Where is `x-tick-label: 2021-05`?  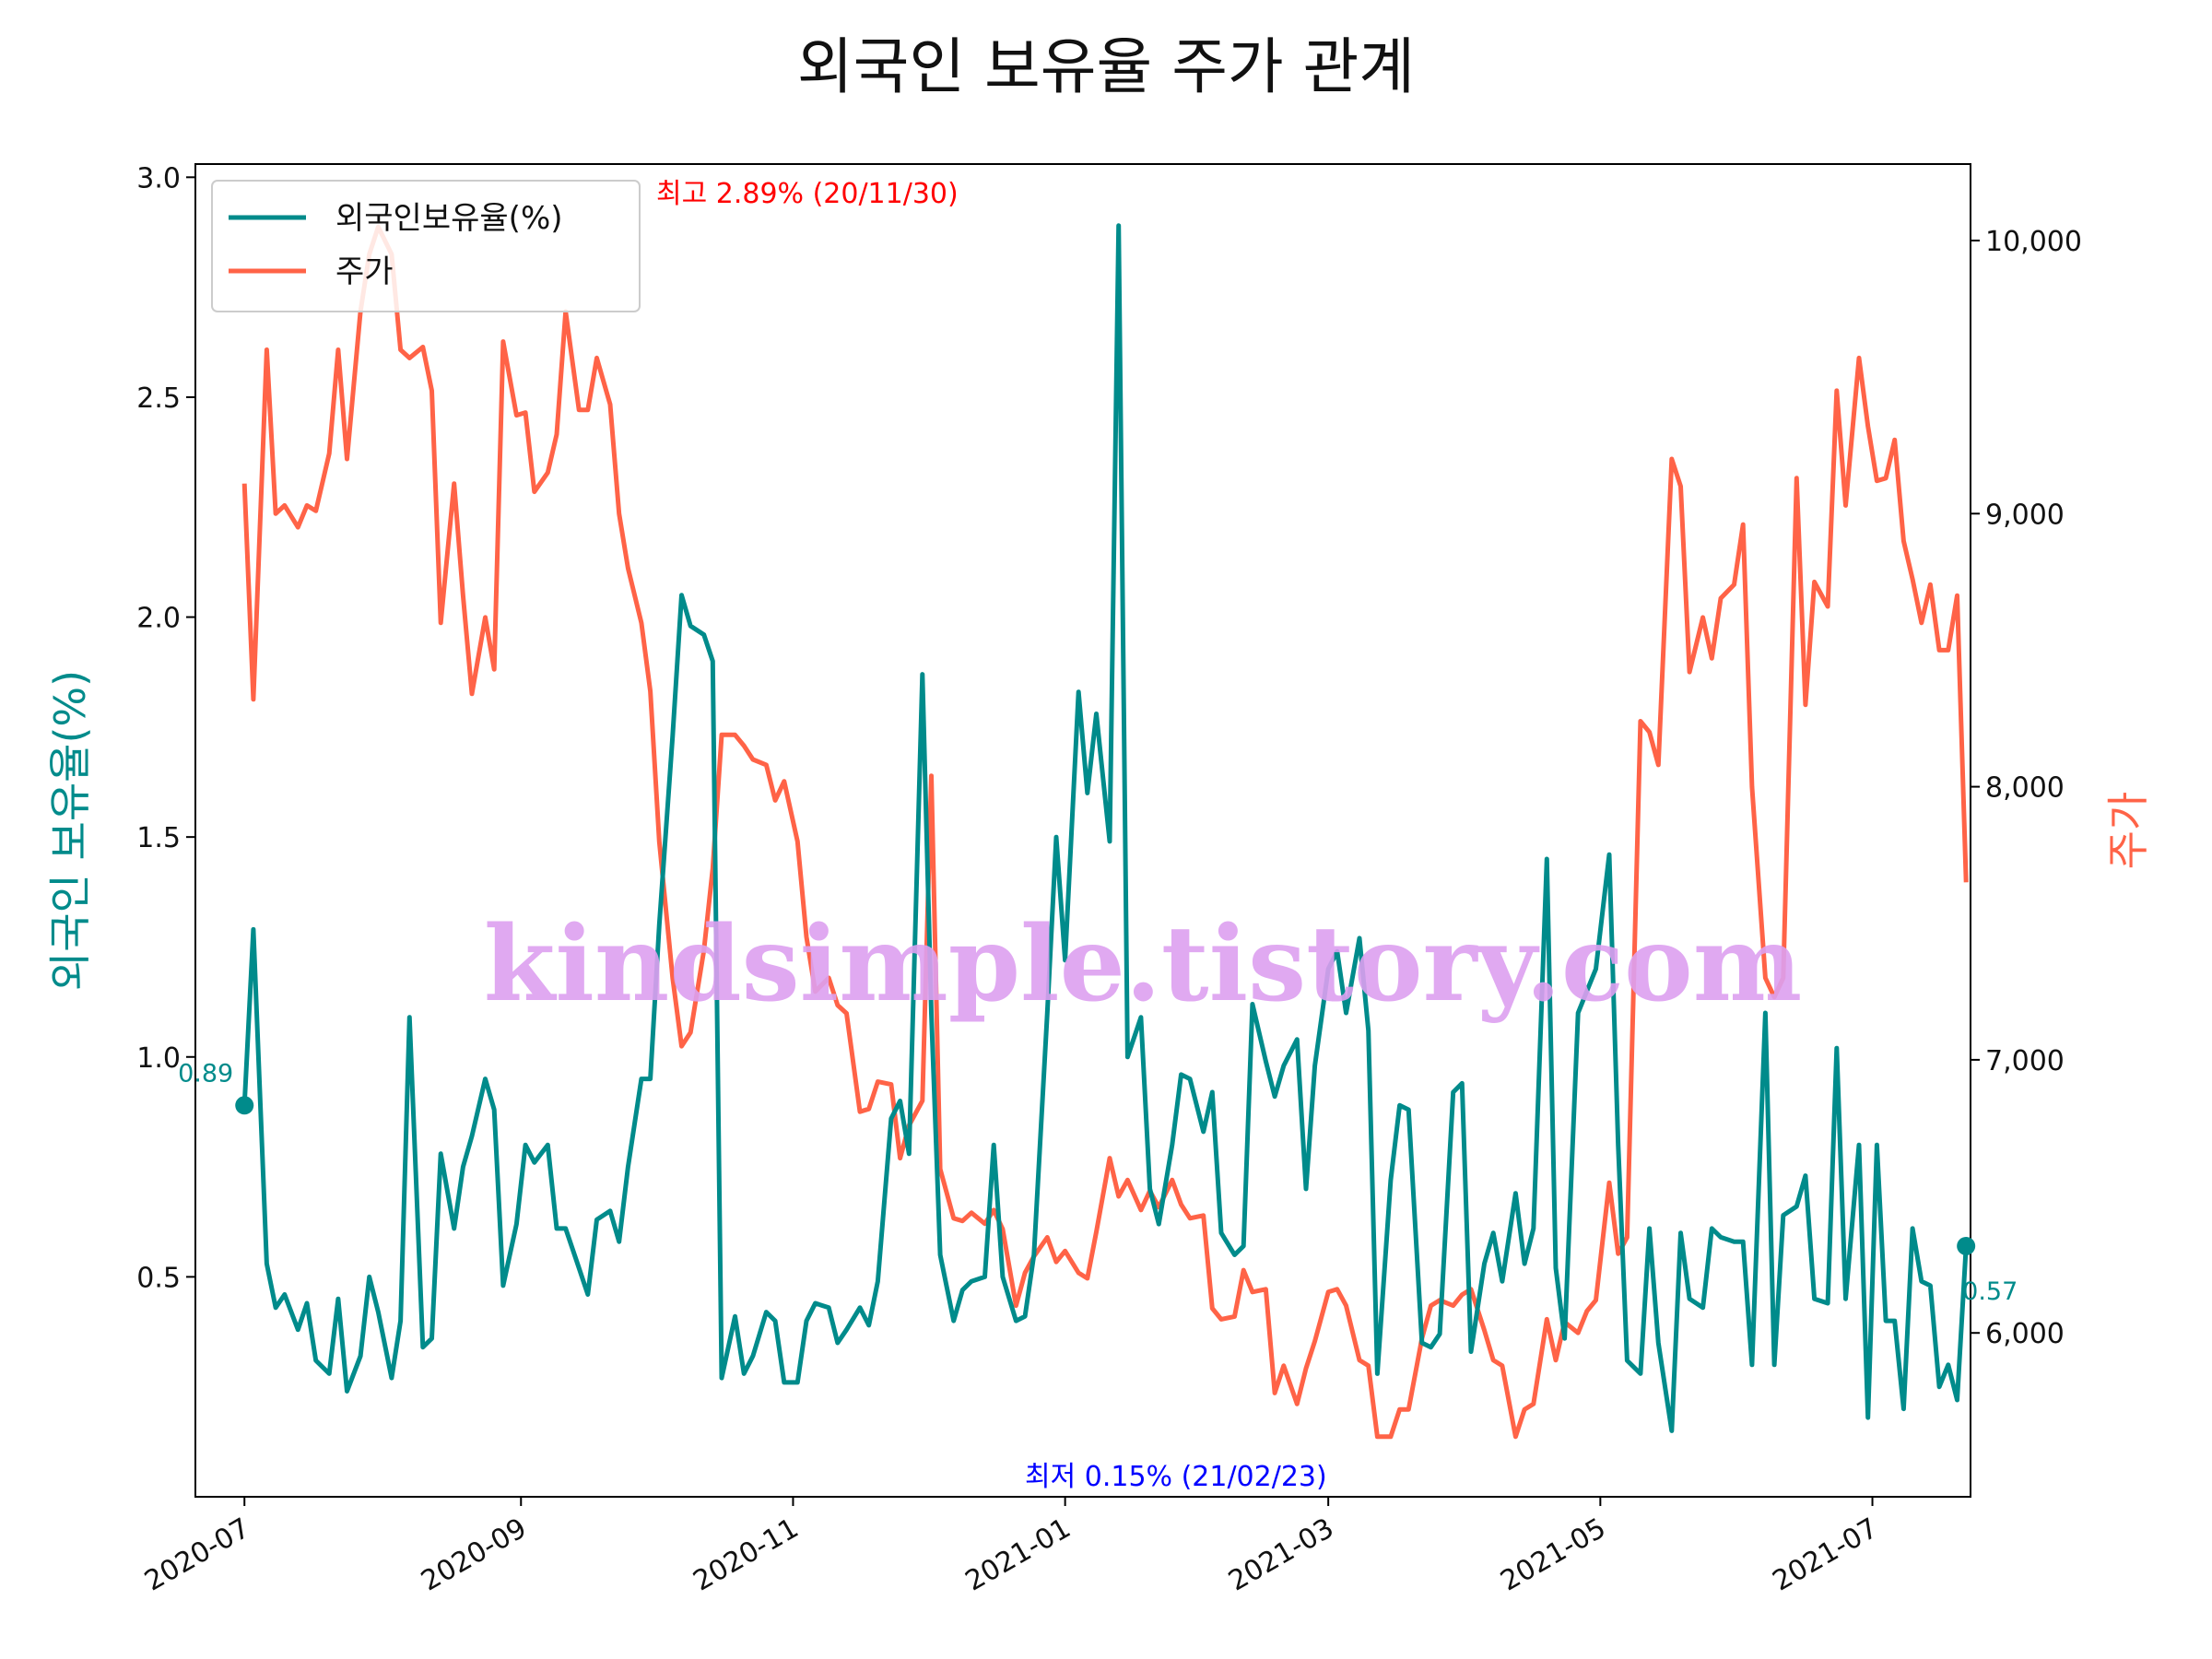
x-tick-label: 2021-05 is located at coordinates (1553, 1555).